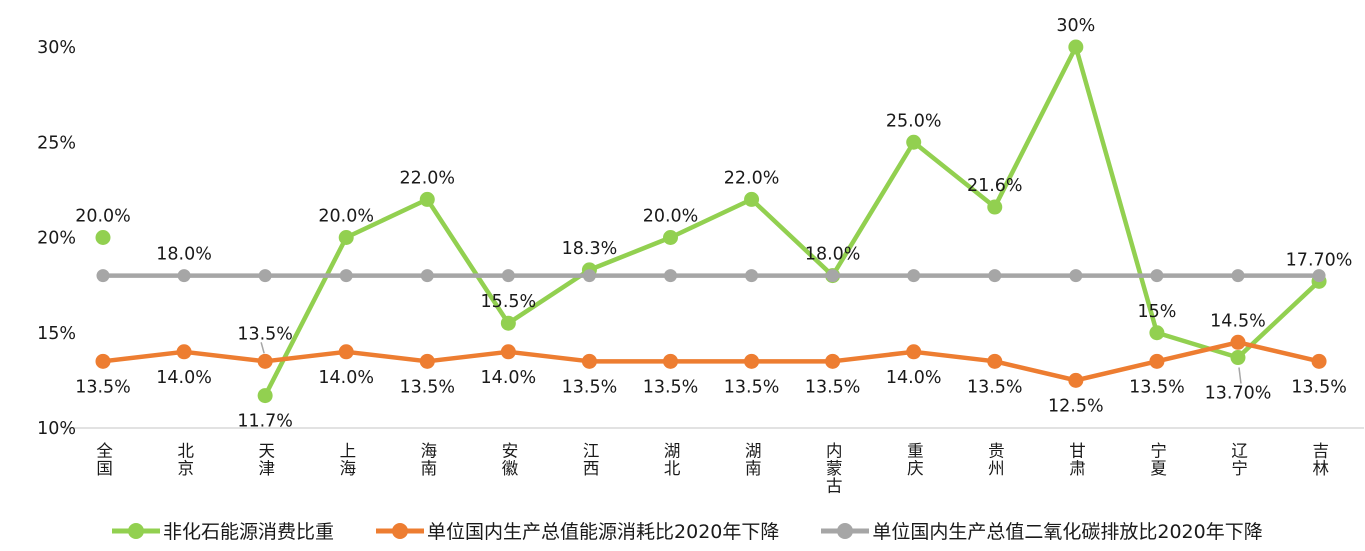 Image resolution: width=1365 pixels, height=551 pixels. What do you see at coordinates (590, 249) in the screenshot?
I see `data-label: 18.3%` at bounding box center [590, 249].